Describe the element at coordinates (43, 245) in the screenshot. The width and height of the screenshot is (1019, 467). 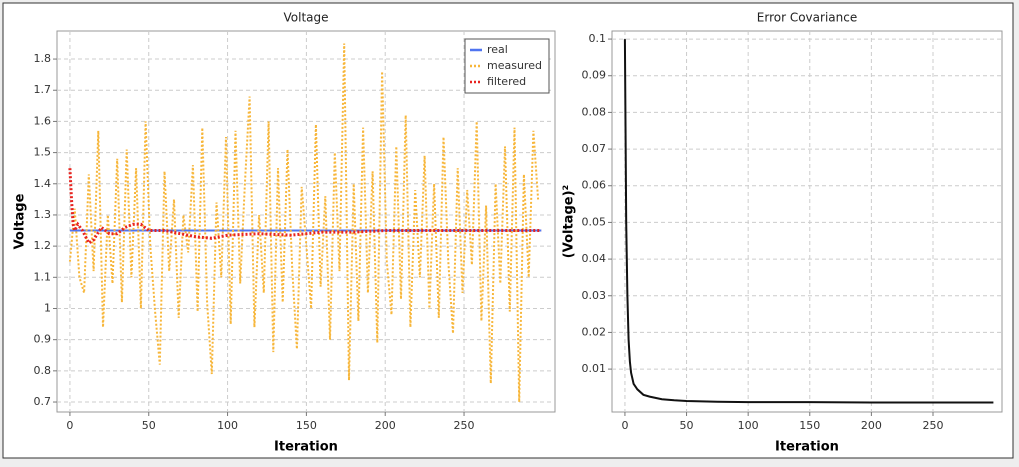
I see `y-tick-label: 1.2` at that location.